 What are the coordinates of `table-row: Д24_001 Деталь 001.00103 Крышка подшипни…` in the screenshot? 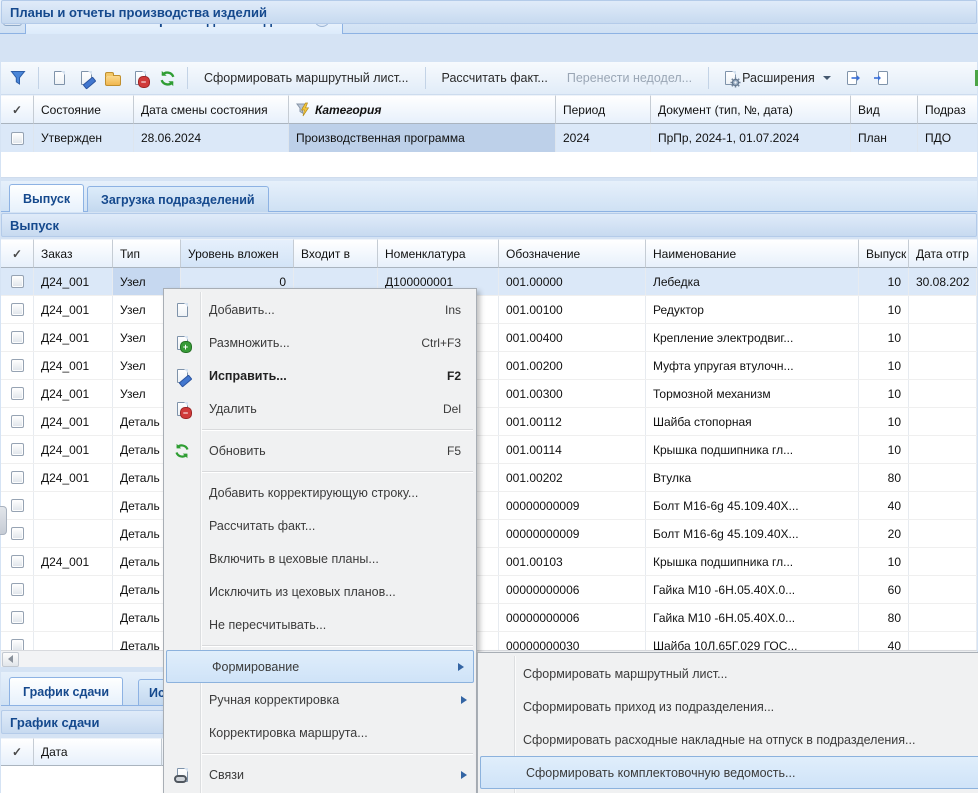 It's located at (489, 562).